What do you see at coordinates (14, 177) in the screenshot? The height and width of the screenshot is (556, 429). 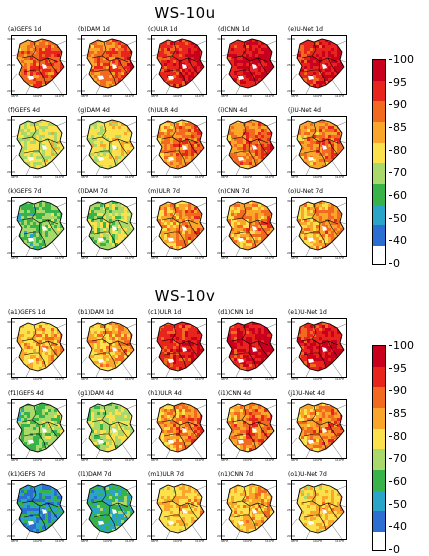 I see `lon-tick-label: 98°E` at bounding box center [14, 177].